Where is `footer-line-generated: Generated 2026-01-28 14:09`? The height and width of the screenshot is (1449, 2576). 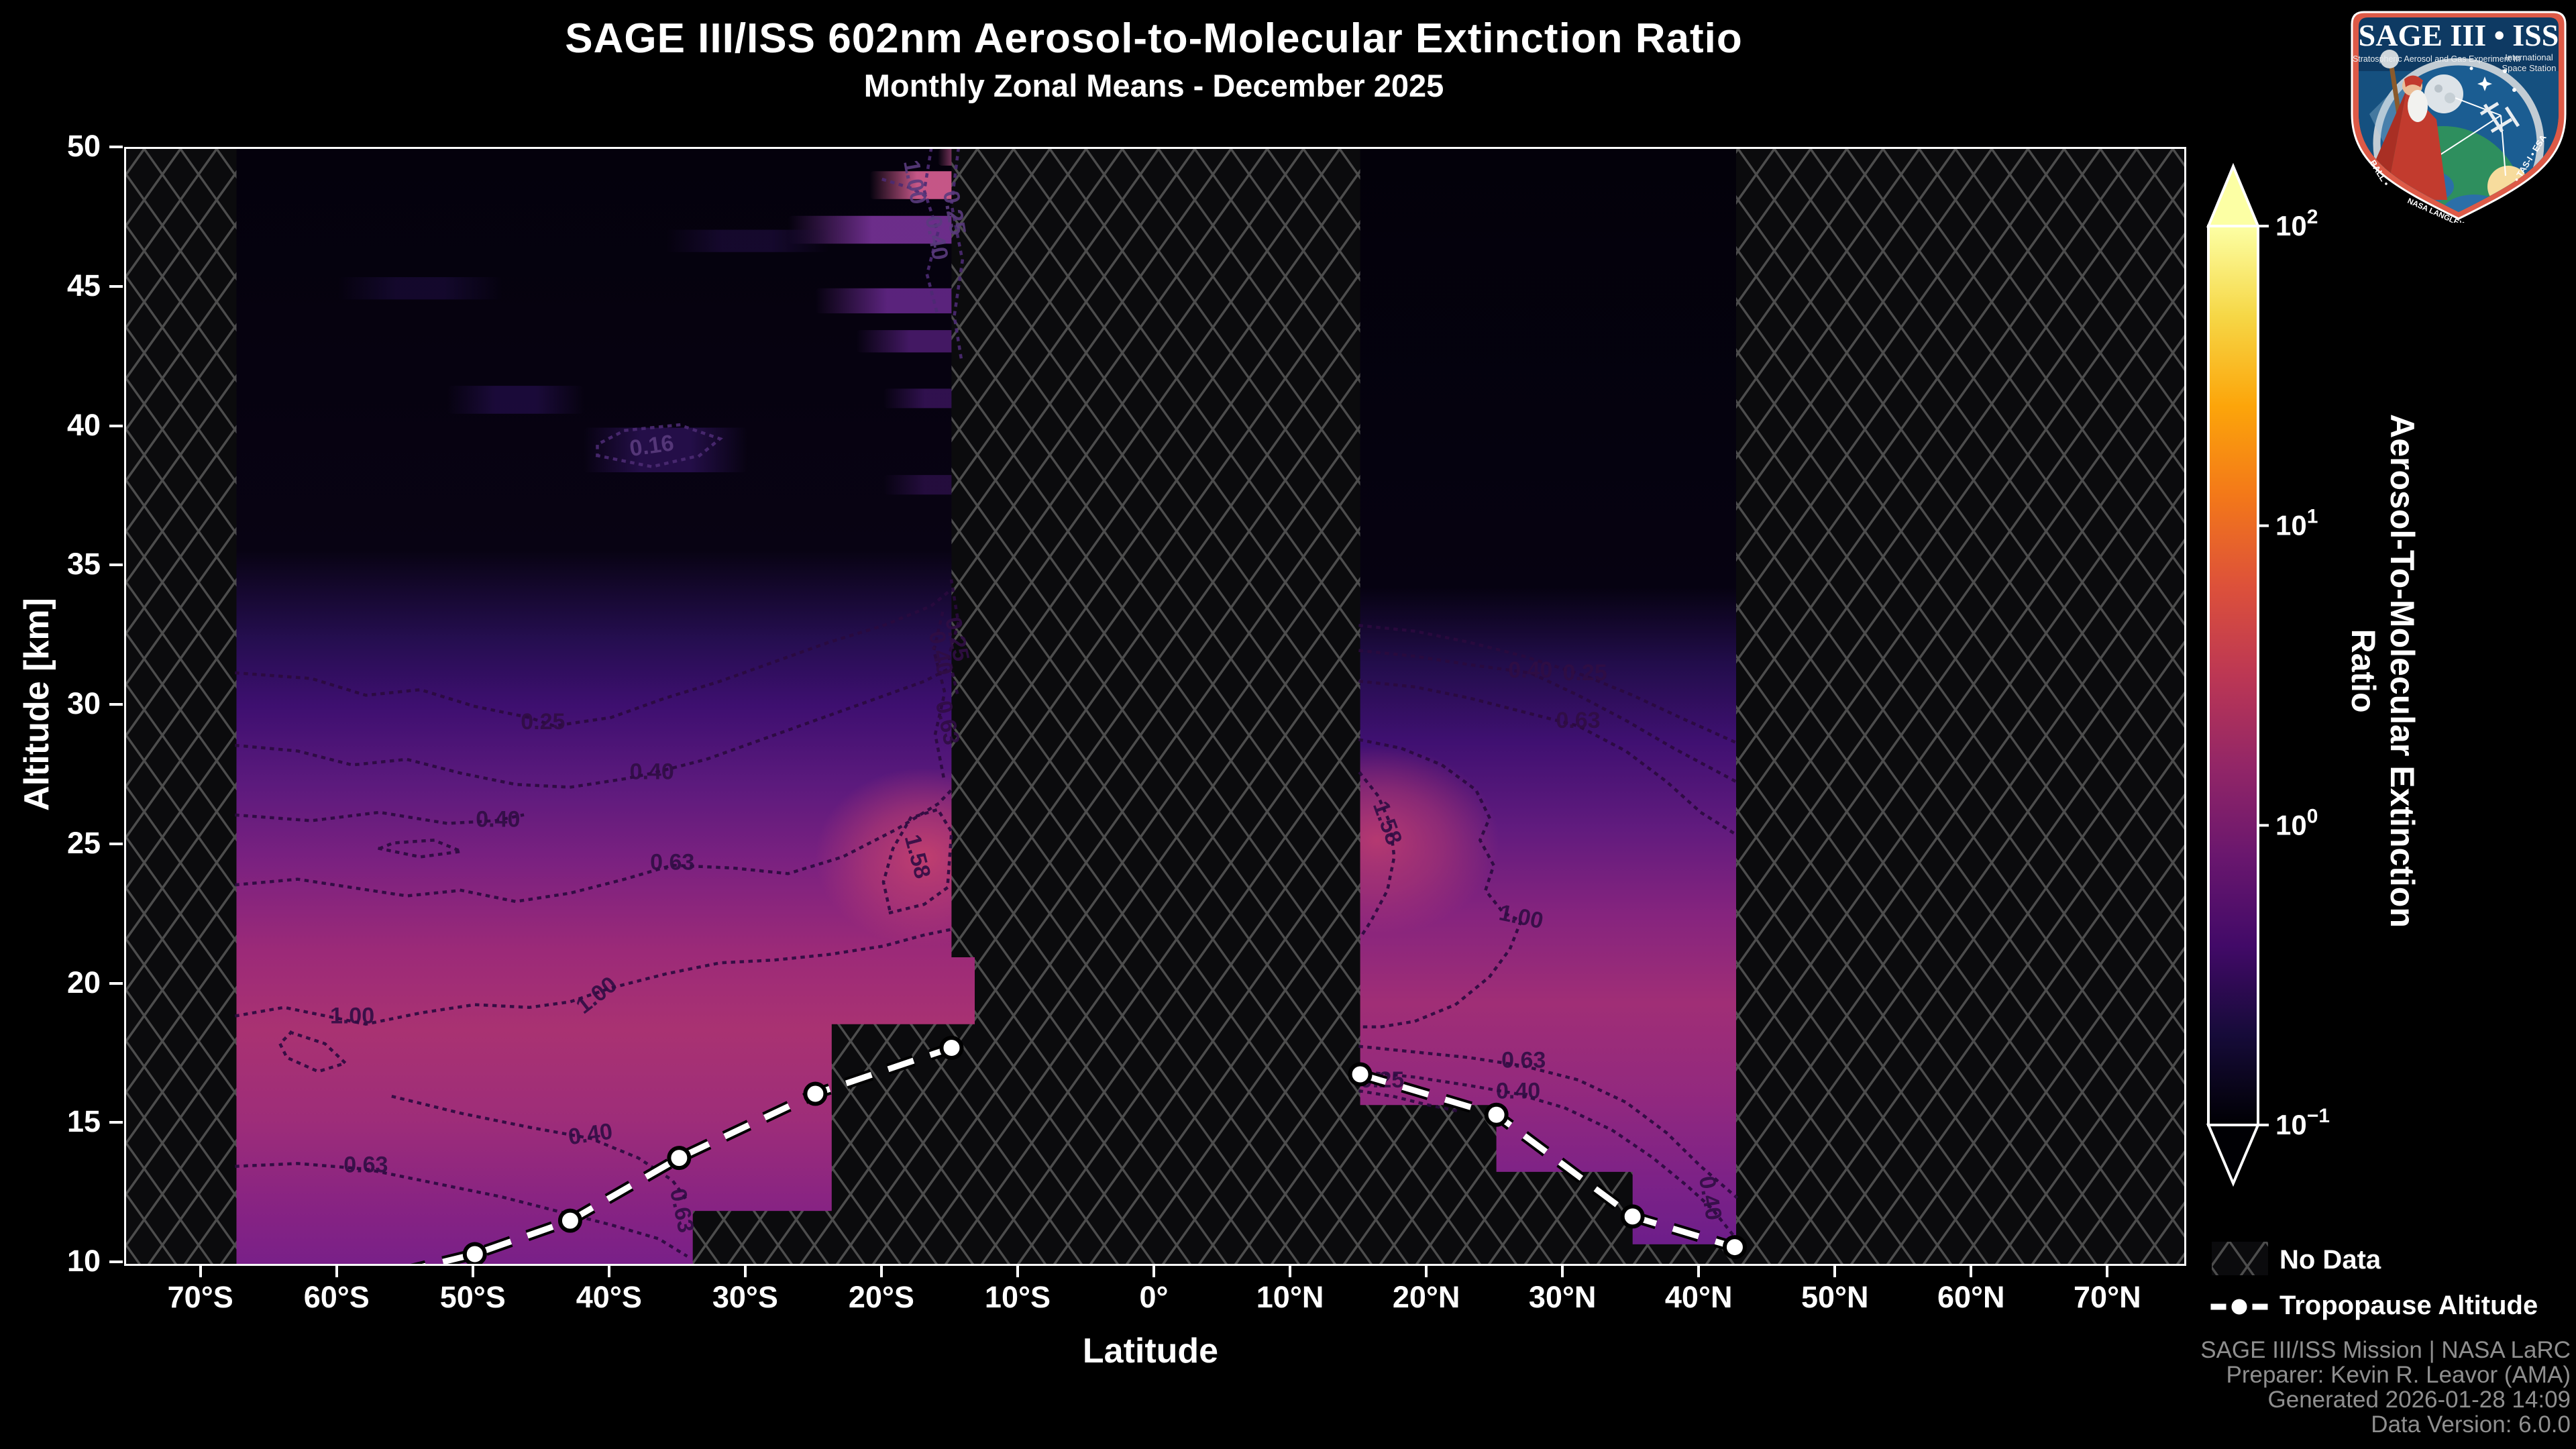 footer-line-generated: Generated 2026-01-28 14:09 is located at coordinates (2419, 1400).